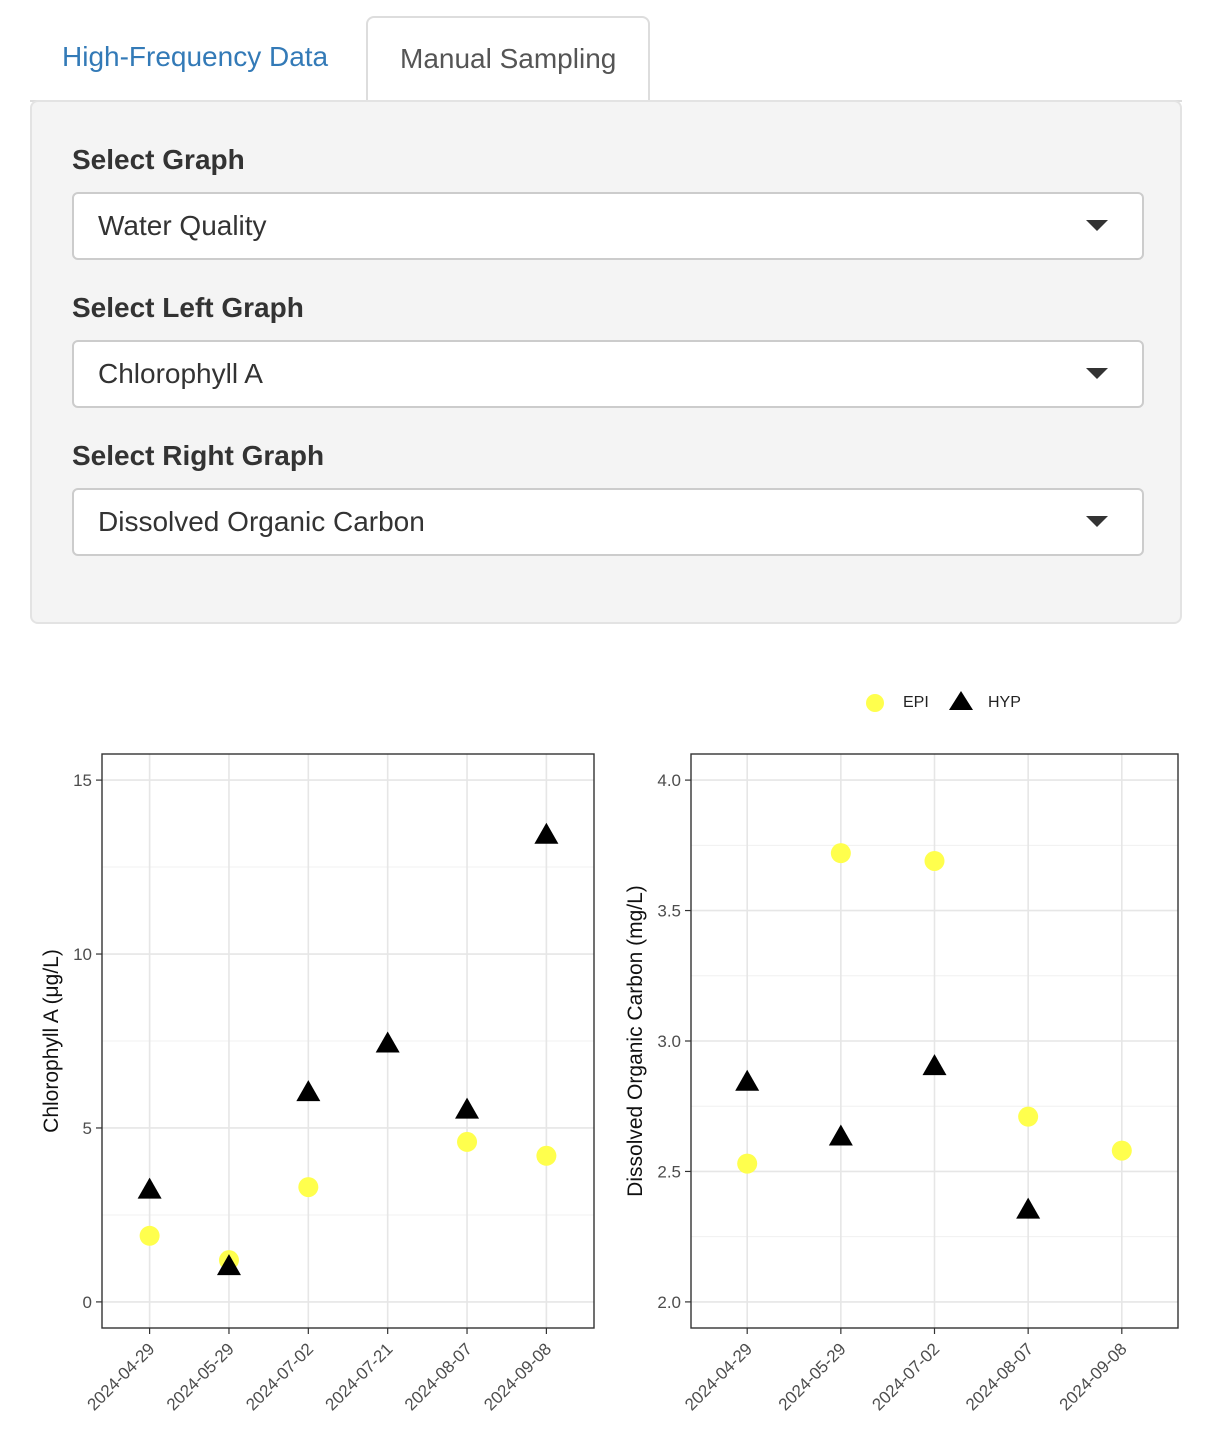 The width and height of the screenshot is (1210, 1448). Describe the element at coordinates (916, 702) in the screenshot. I see `legend-label-epi: EPI` at that location.